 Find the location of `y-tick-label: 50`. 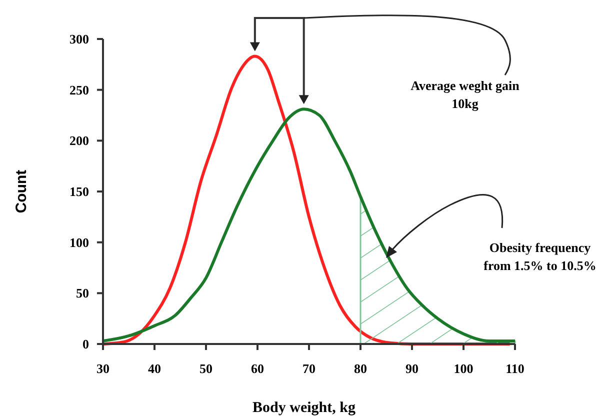

y-tick-label: 50 is located at coordinates (82, 293).